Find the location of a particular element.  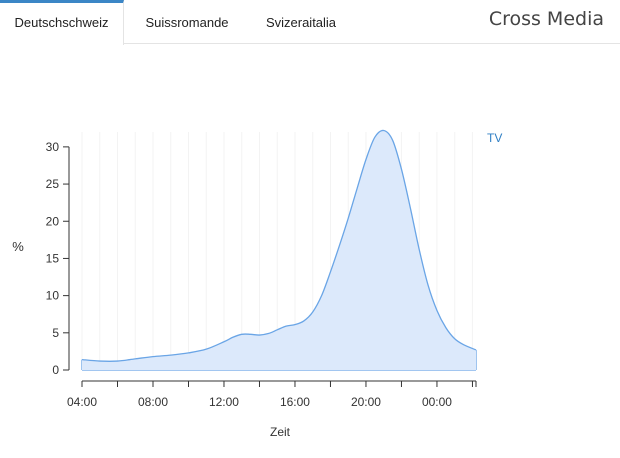

x-axis: 04:00 08:00 12:00 16:00 20:00 00:00 is located at coordinates (272, 394).